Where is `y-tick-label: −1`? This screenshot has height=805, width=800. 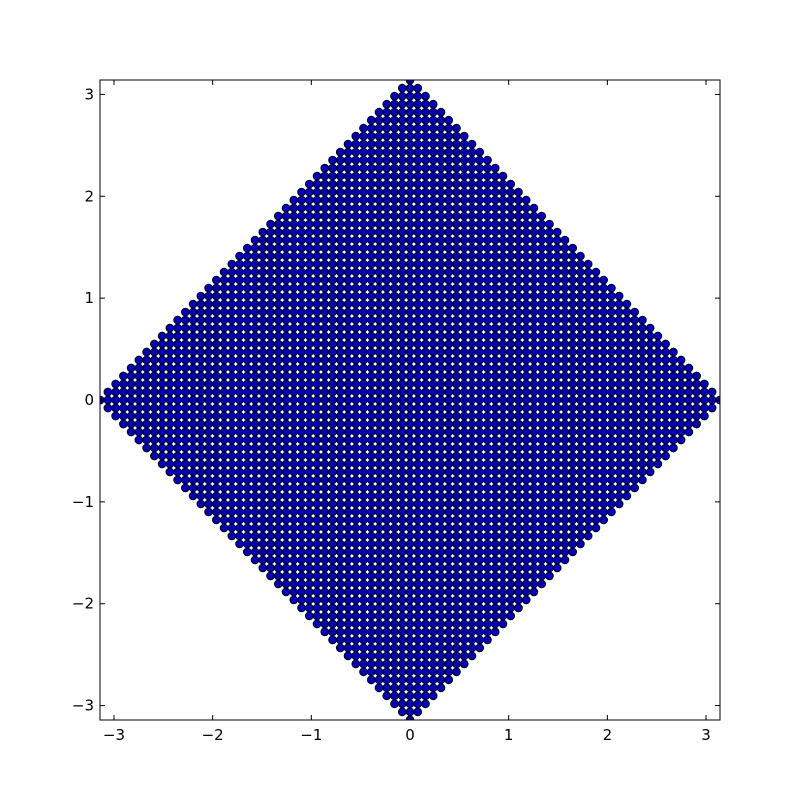 y-tick-label: −1 is located at coordinates (83, 502).